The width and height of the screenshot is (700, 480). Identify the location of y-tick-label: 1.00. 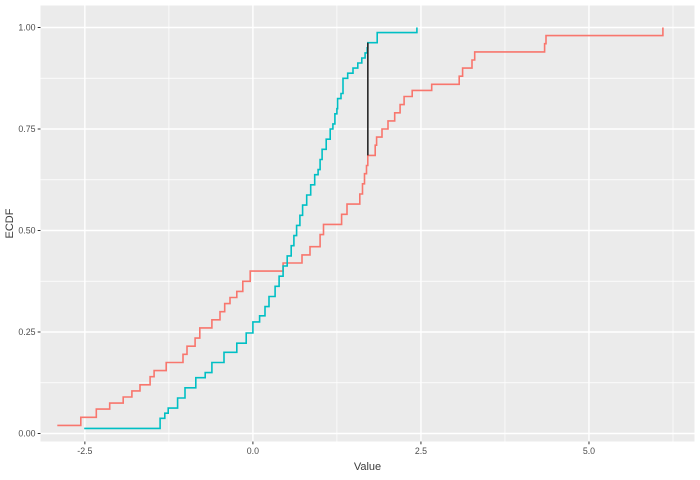
(26, 28).